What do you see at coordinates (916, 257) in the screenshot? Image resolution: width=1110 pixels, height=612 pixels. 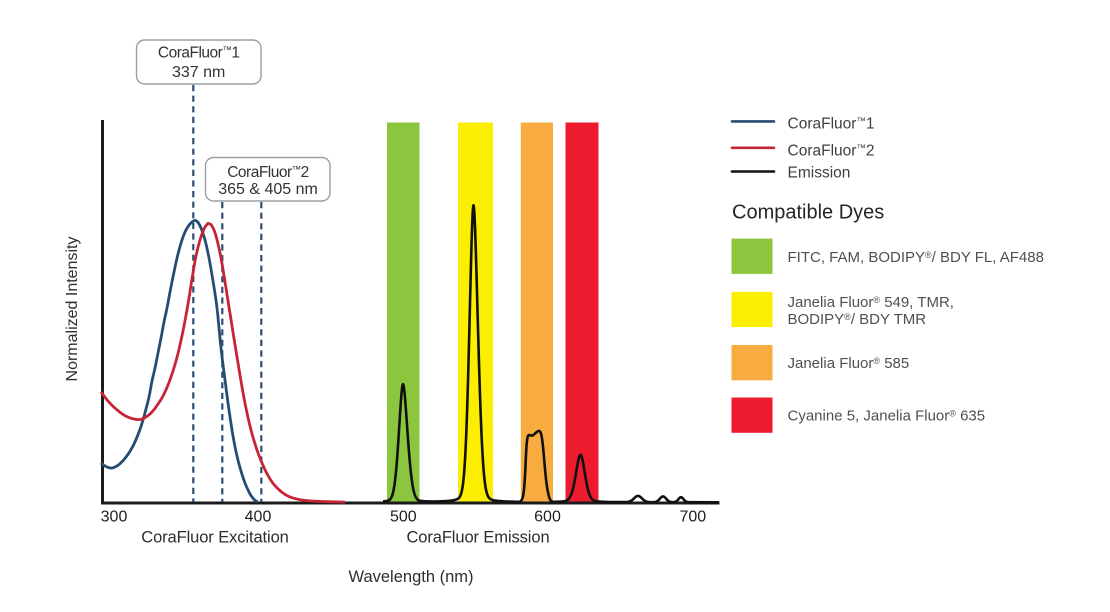 I see `svg-text:FITC, FAM, BODIPY®/ BDY FL, AF: FITC, FAM, BODIPY®/ BDY FL, AF488` at bounding box center [916, 257].